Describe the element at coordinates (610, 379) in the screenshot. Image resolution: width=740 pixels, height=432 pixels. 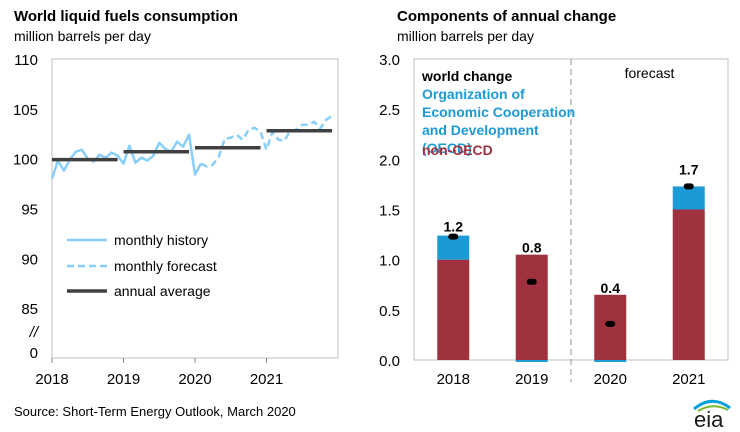
I see `right-x-tick-label: 2020` at that location.